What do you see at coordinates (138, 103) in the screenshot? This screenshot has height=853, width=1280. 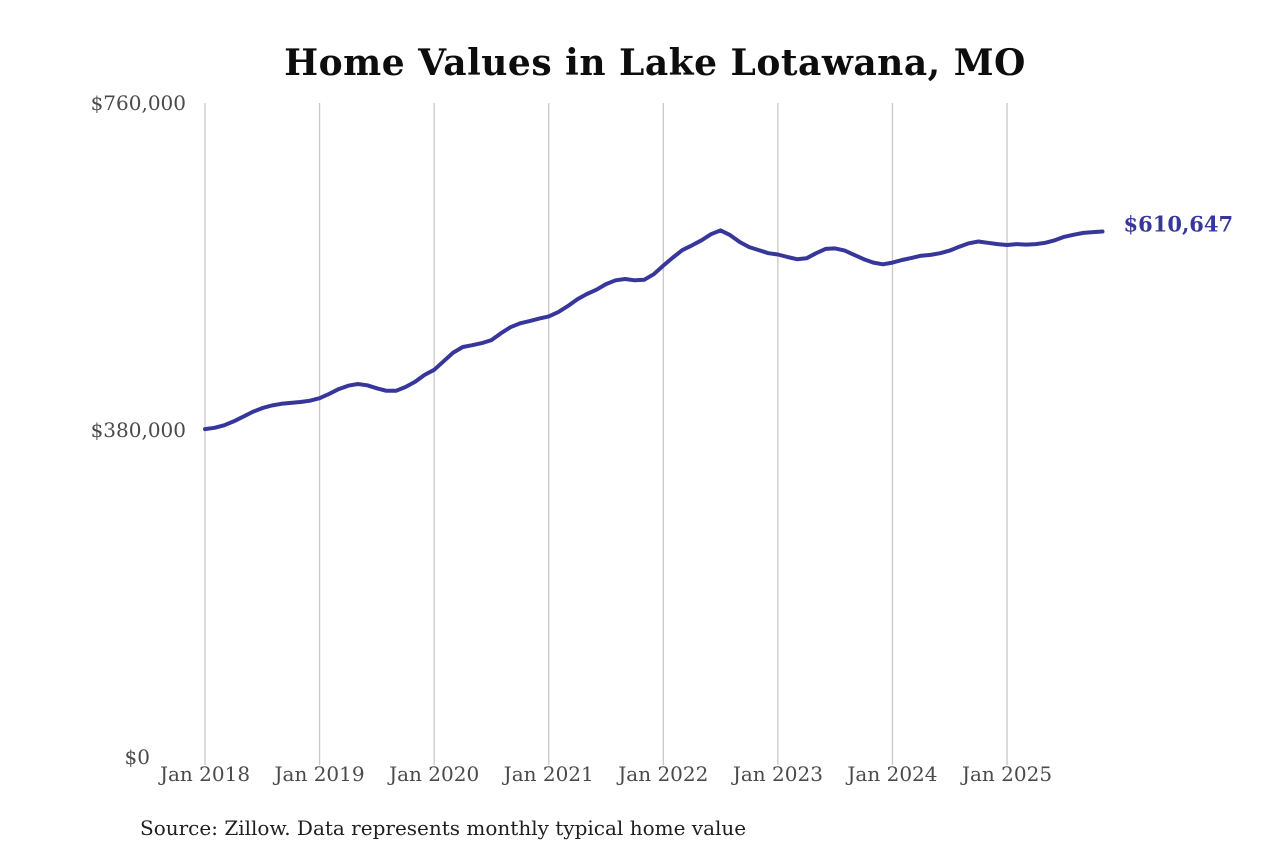 I see `y-axis-tick-label: $760,000` at bounding box center [138, 103].